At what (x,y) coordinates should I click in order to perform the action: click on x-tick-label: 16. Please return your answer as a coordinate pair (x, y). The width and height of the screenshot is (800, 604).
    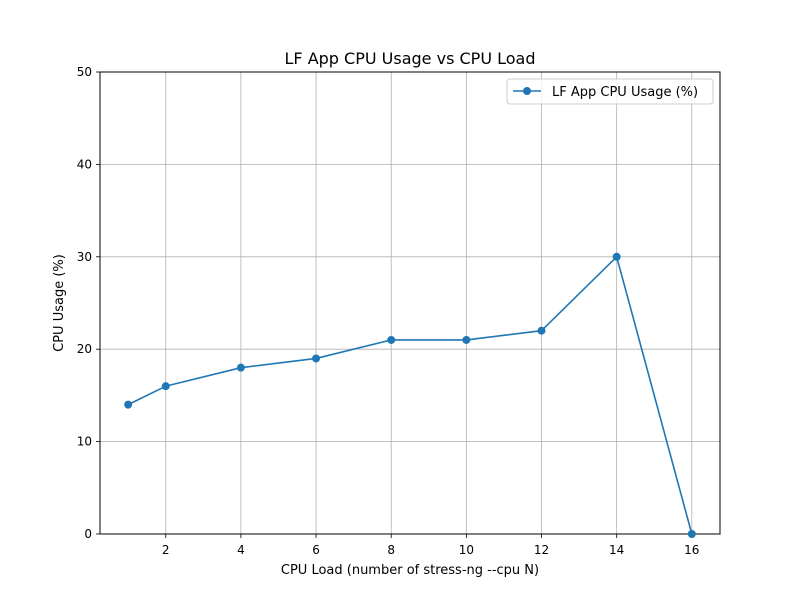
    Looking at the image, I should click on (691, 550).